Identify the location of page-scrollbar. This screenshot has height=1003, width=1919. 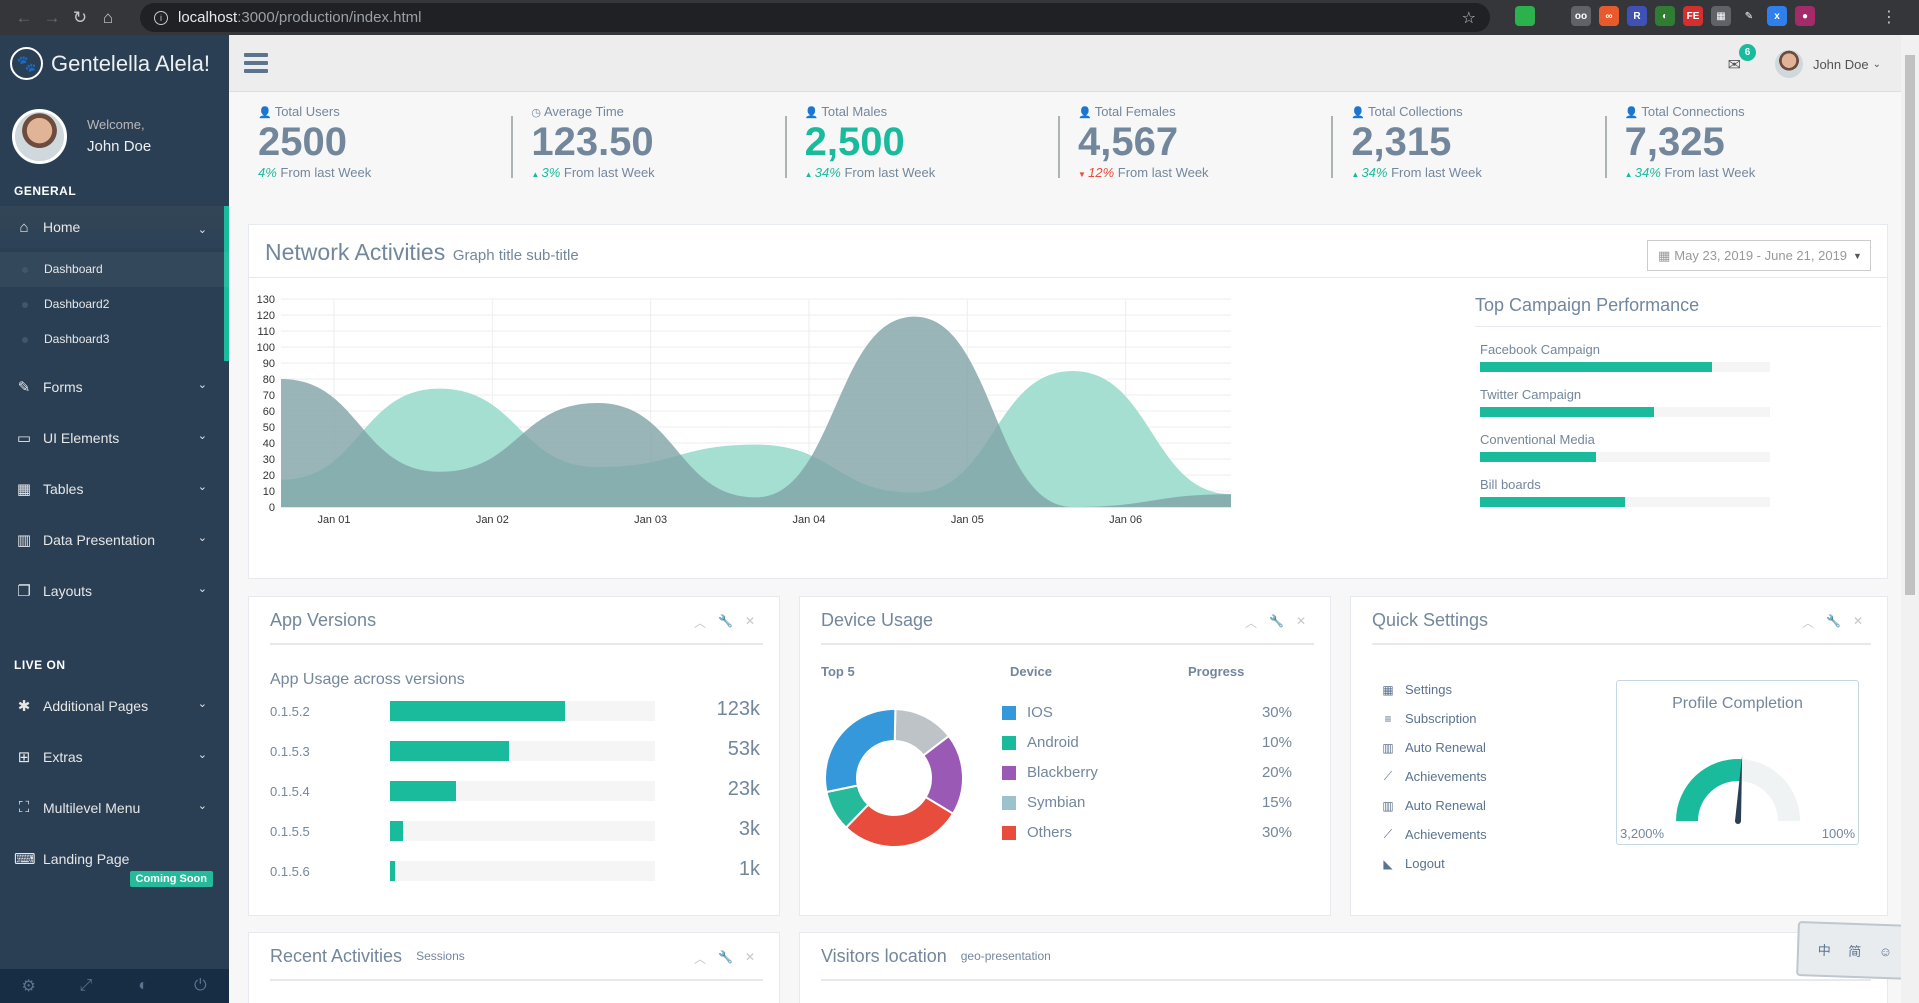
(1910, 519).